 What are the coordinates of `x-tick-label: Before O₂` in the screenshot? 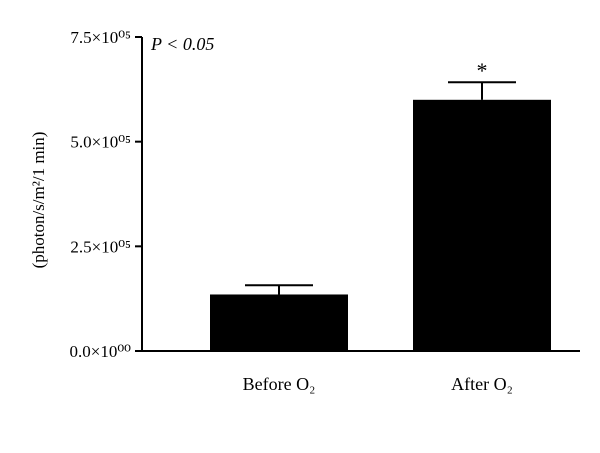 It's located at (279, 384).